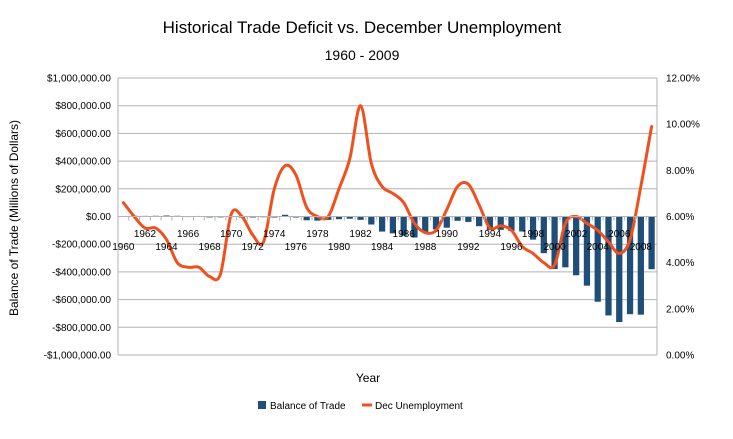 This screenshot has width=733, height=439. Describe the element at coordinates (368, 378) in the screenshot. I see `x-axis-label: Year` at that location.